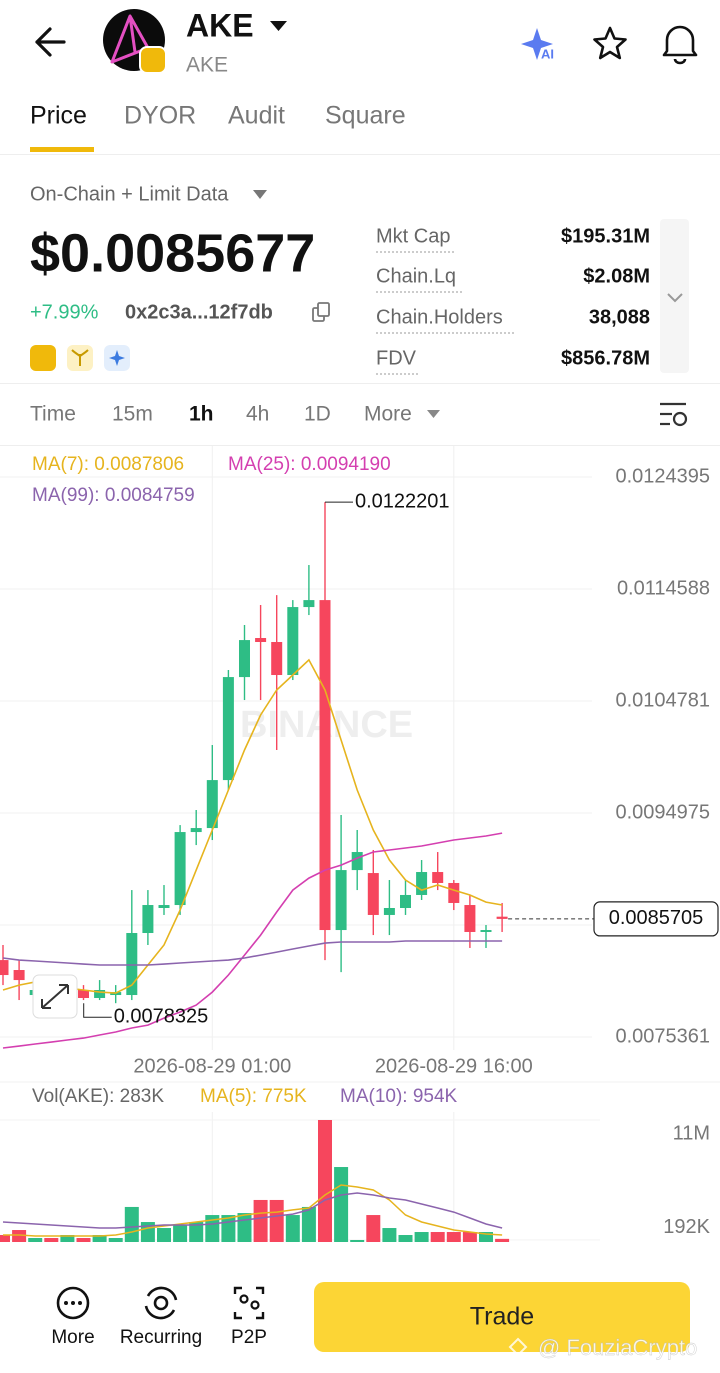 This screenshot has height=1373, width=720. Describe the element at coordinates (161, 1337) in the screenshot. I see `action-label: Recurring` at that location.